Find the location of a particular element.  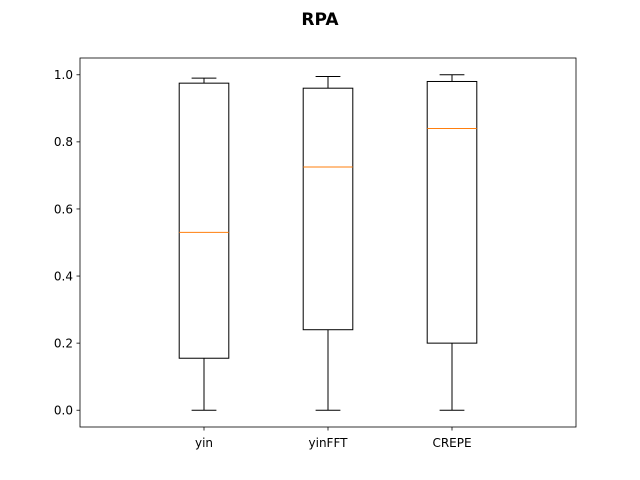

box-yin is located at coordinates (204, 220).